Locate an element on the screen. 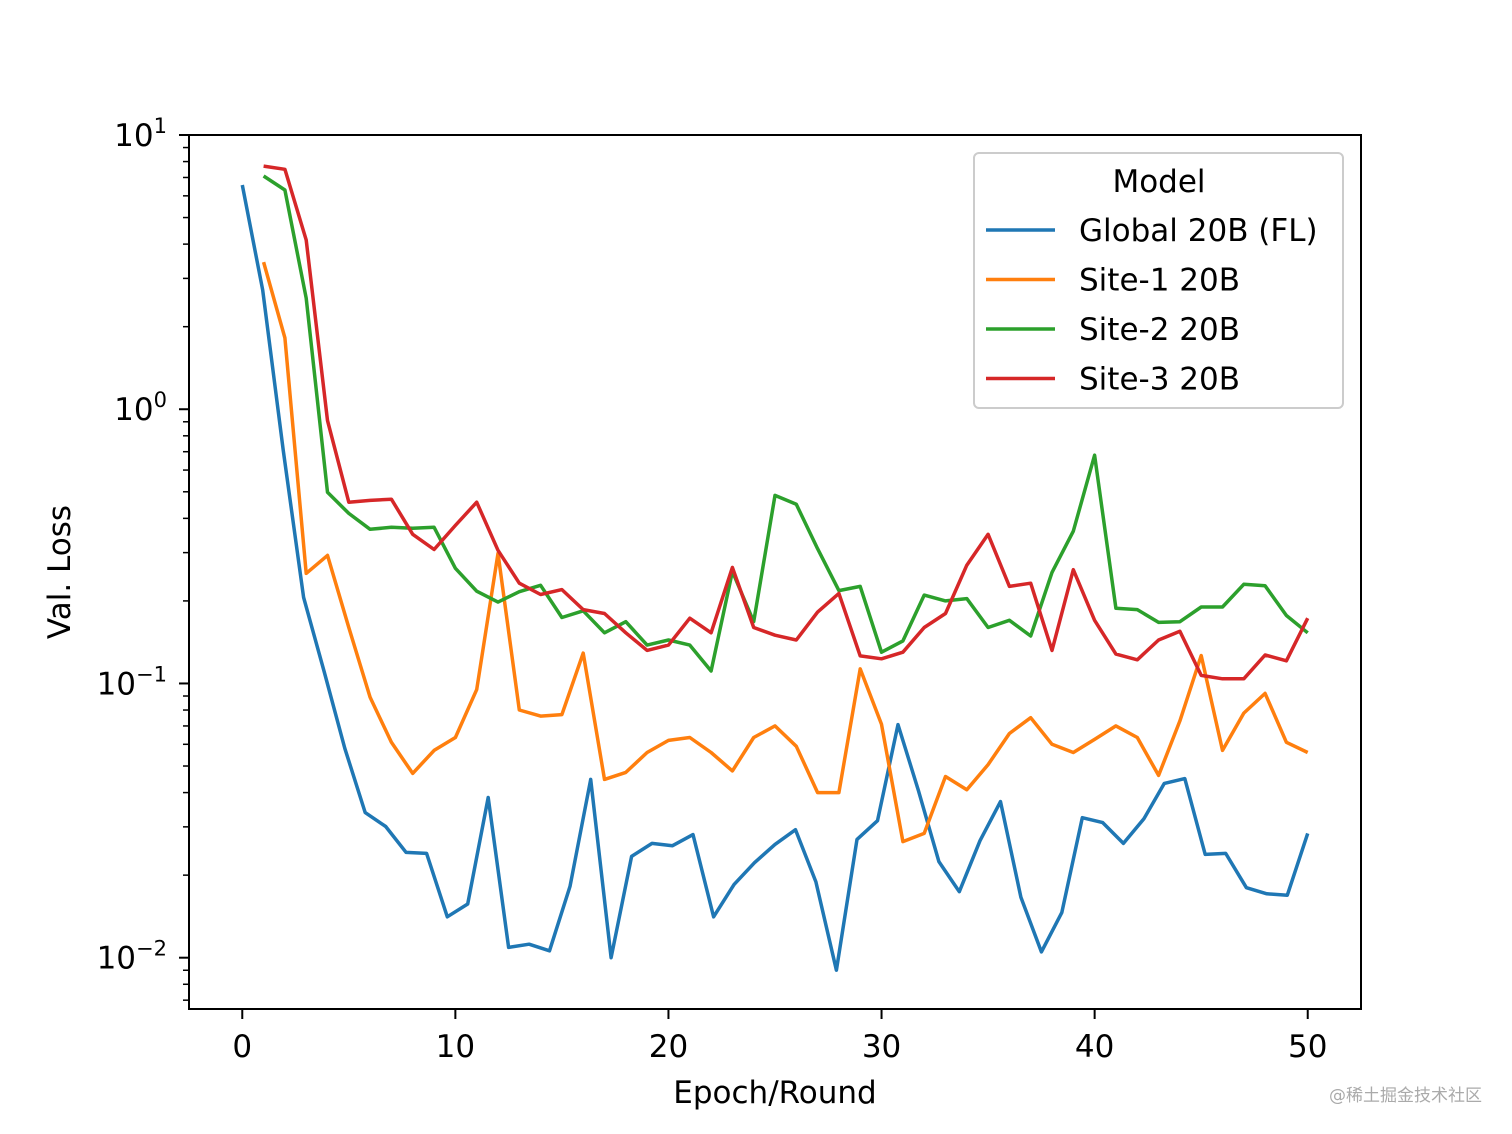  x-tick-label: 0 is located at coordinates (242, 1047).